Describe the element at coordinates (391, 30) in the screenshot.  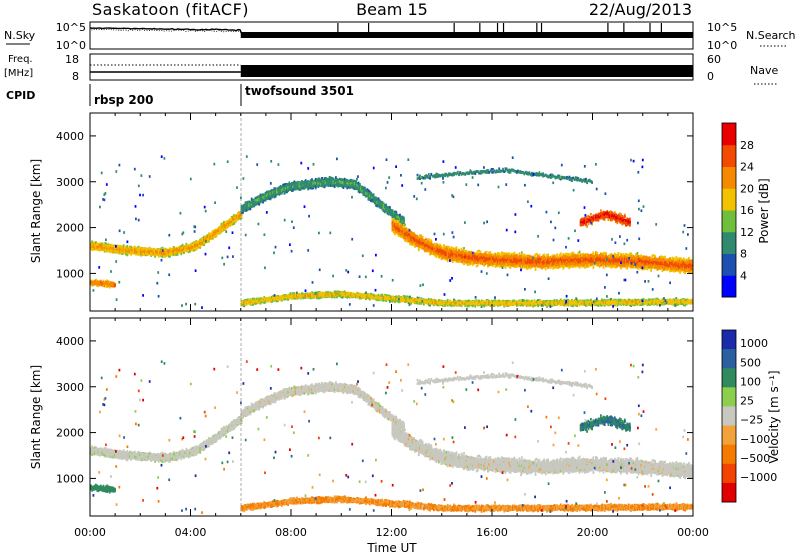
I see `noise-traces` at that location.